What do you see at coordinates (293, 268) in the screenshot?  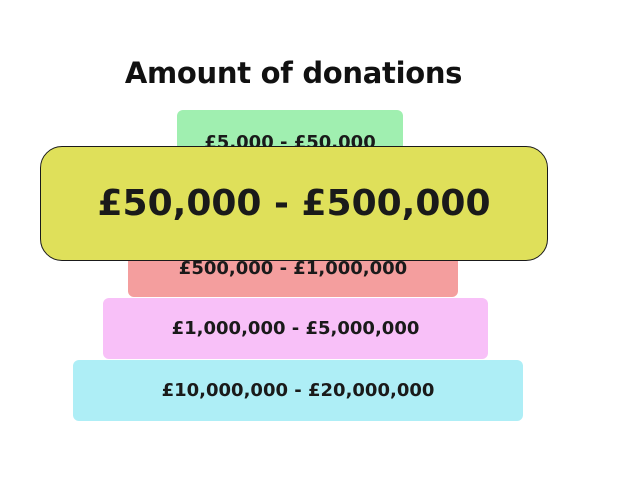 I see `tier-label: £500,000 - £1,000,000` at bounding box center [293, 268].